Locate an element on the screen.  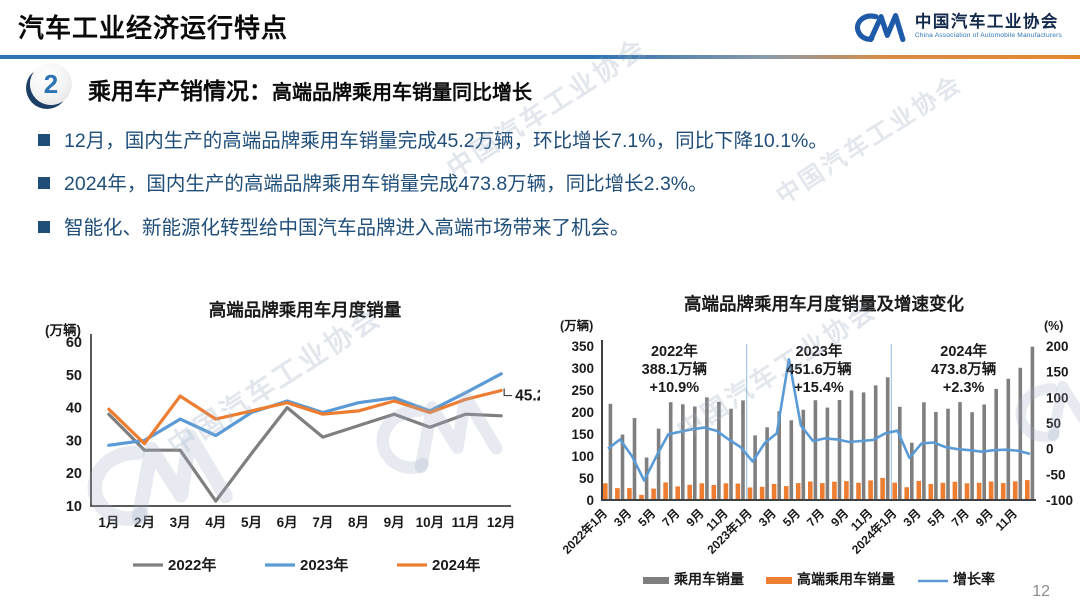
year-annotation-yoy: +15.4% is located at coordinates (819, 388).